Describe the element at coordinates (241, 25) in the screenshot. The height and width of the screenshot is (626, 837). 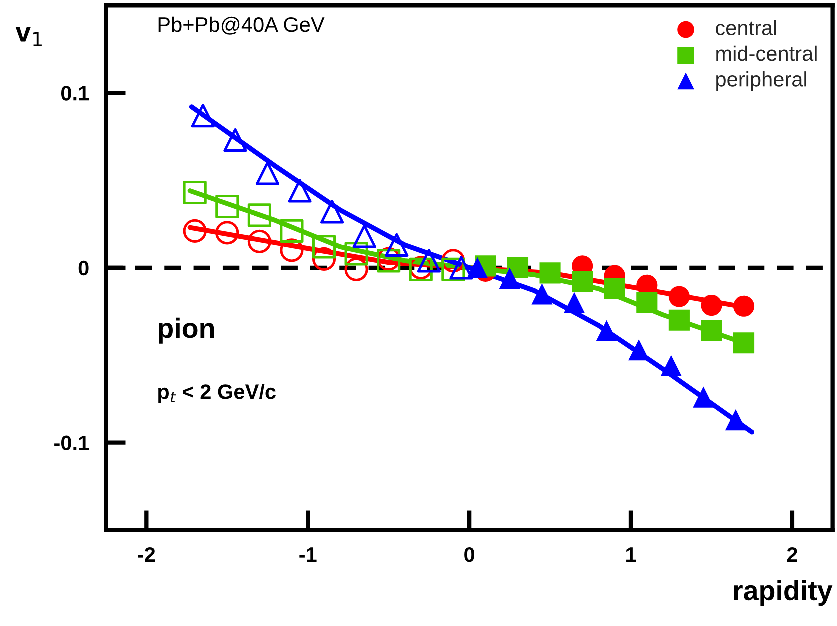
I see `annotation: Pb+Pb@40A GeV` at that location.